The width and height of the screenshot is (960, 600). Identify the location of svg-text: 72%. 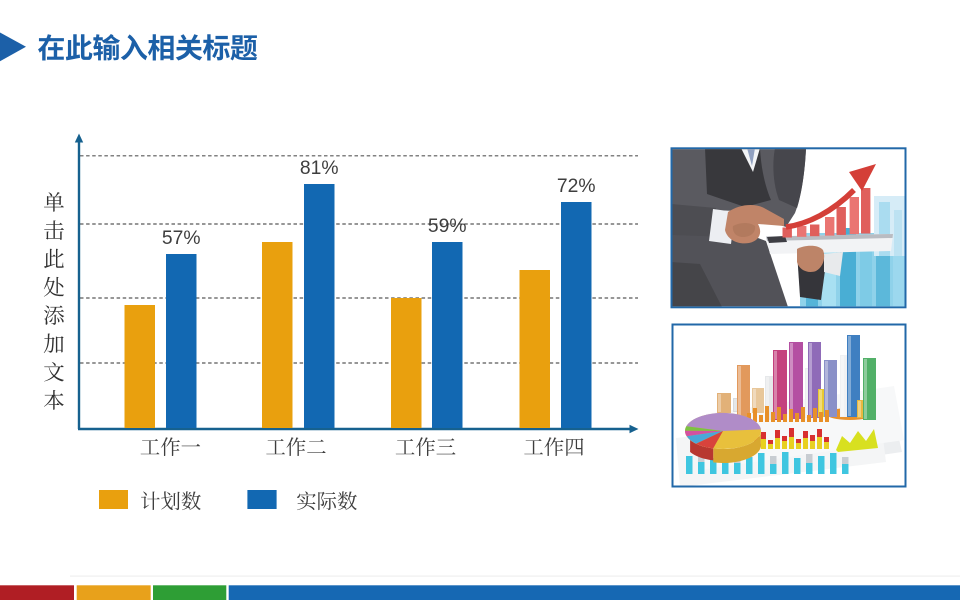
(576, 186).